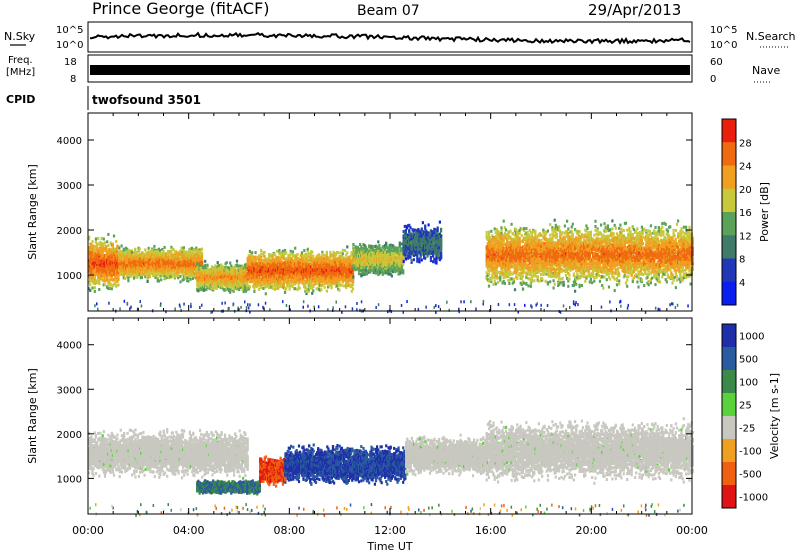  Describe the element at coordinates (766, 70) in the screenshot. I see `nave-label: Nave` at that location.